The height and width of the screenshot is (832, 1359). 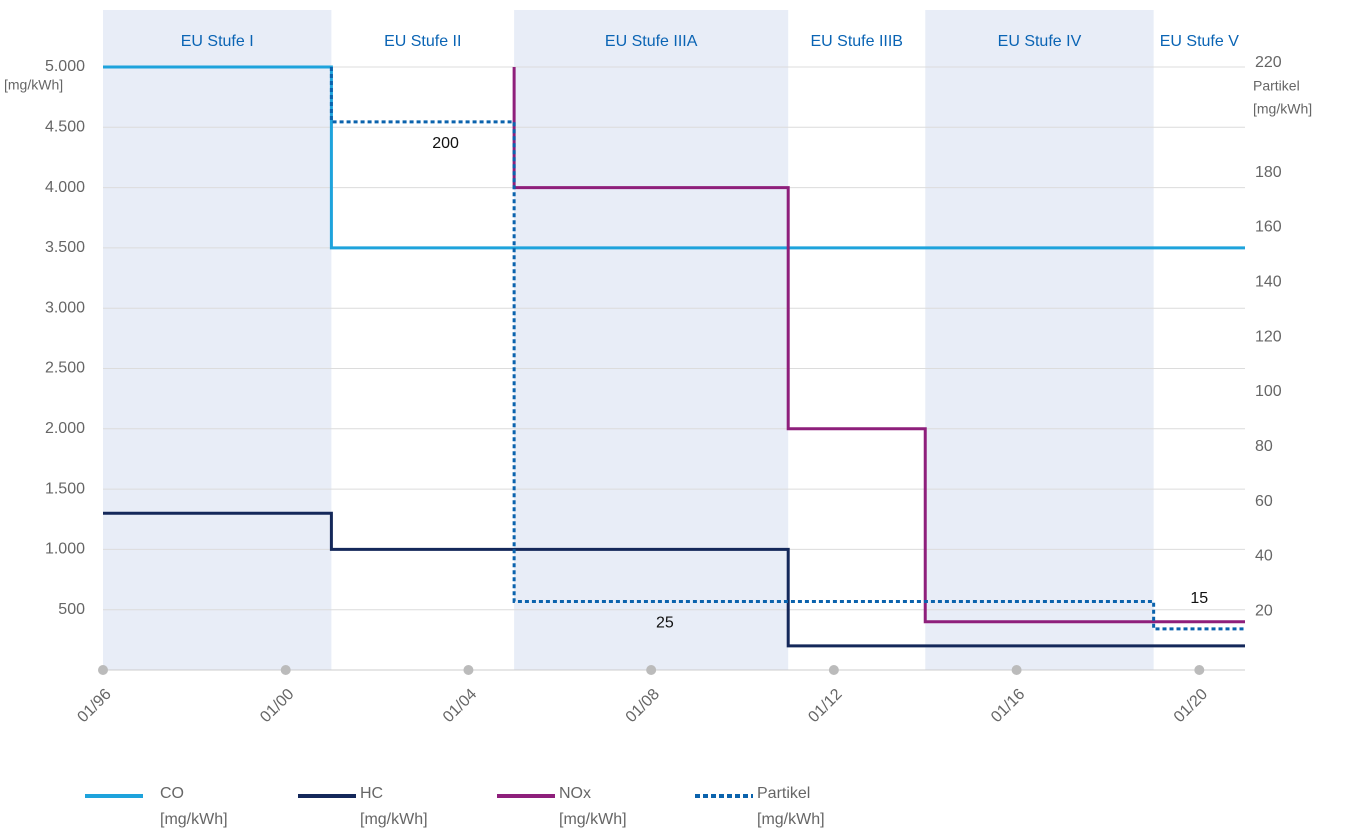 I want to click on y2-tick-label: 20, so click(x=1264, y=610).